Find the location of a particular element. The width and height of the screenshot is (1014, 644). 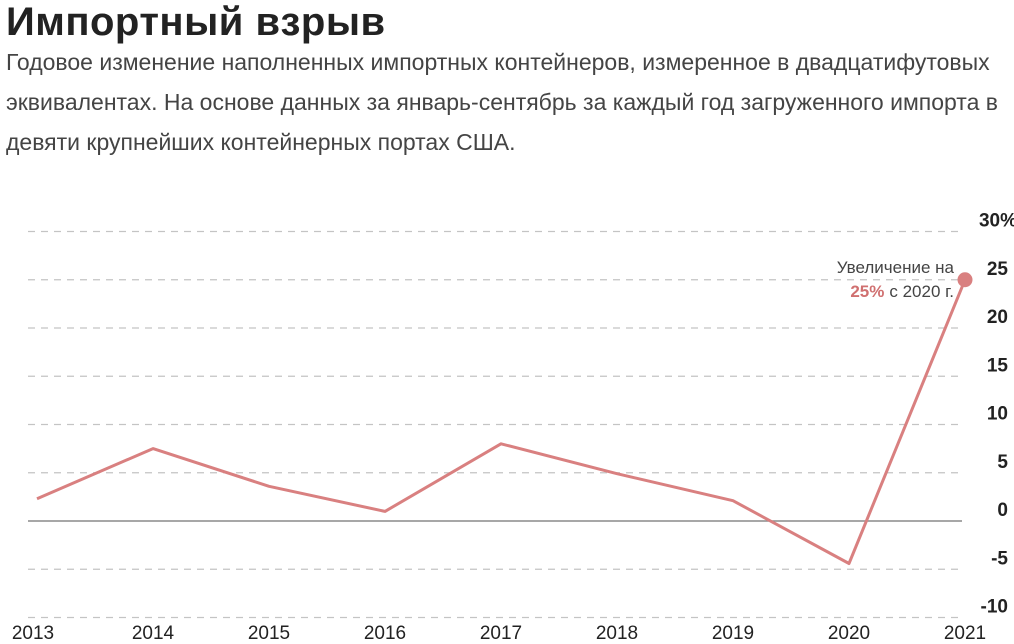

y-tick-label: -10 is located at coordinates (994, 607).